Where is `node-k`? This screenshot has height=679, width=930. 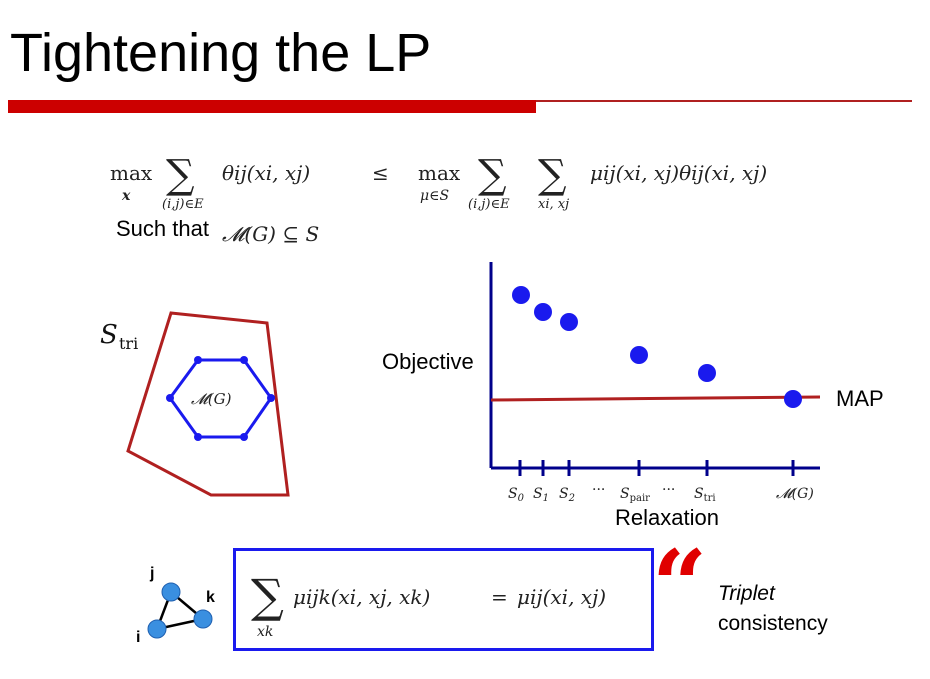 node-k is located at coordinates (203, 619).